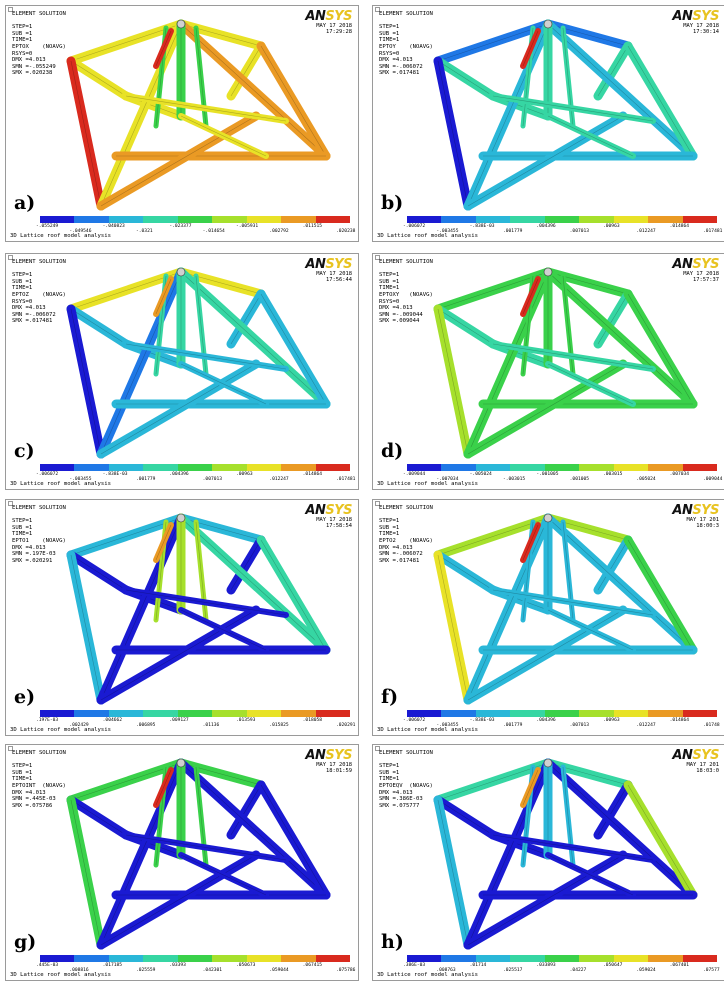  Describe the element at coordinates (713, 231) in the screenshot. I see `legend-tick-label: .017481` at that location.